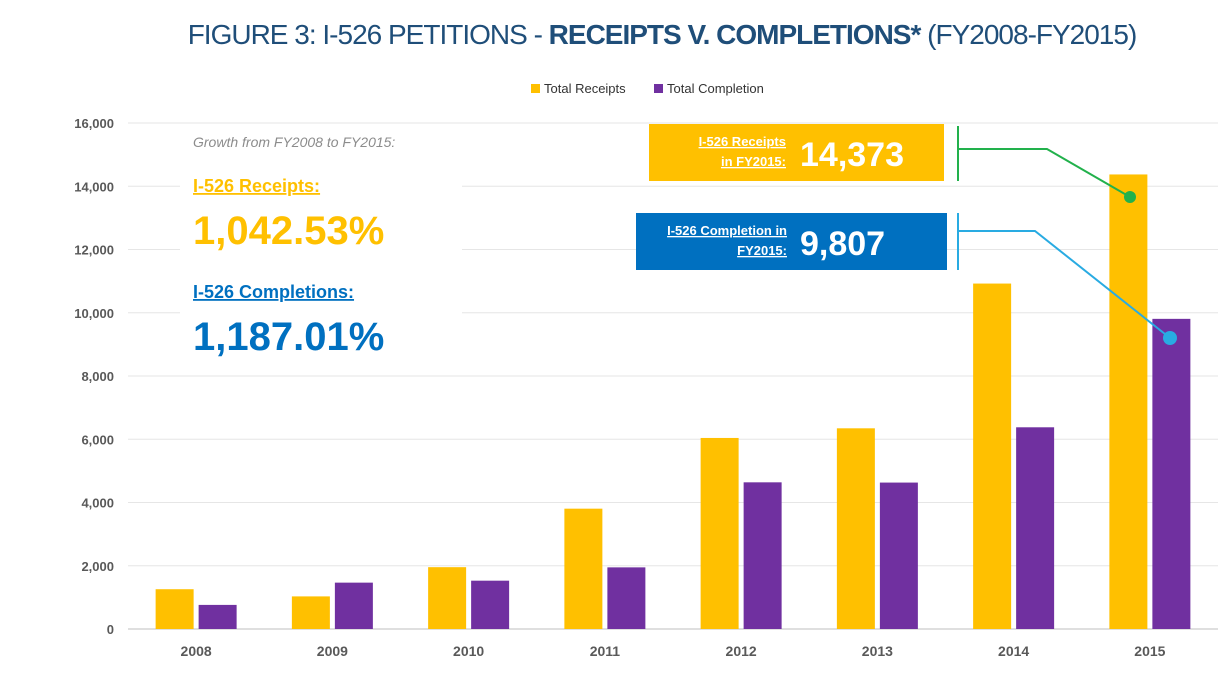 Image resolution: width=1231 pixels, height=677 pixels. Describe the element at coordinates (742, 141) in the screenshot. I see `receipts-callout-label-line1: I-526 Receipts` at that location.